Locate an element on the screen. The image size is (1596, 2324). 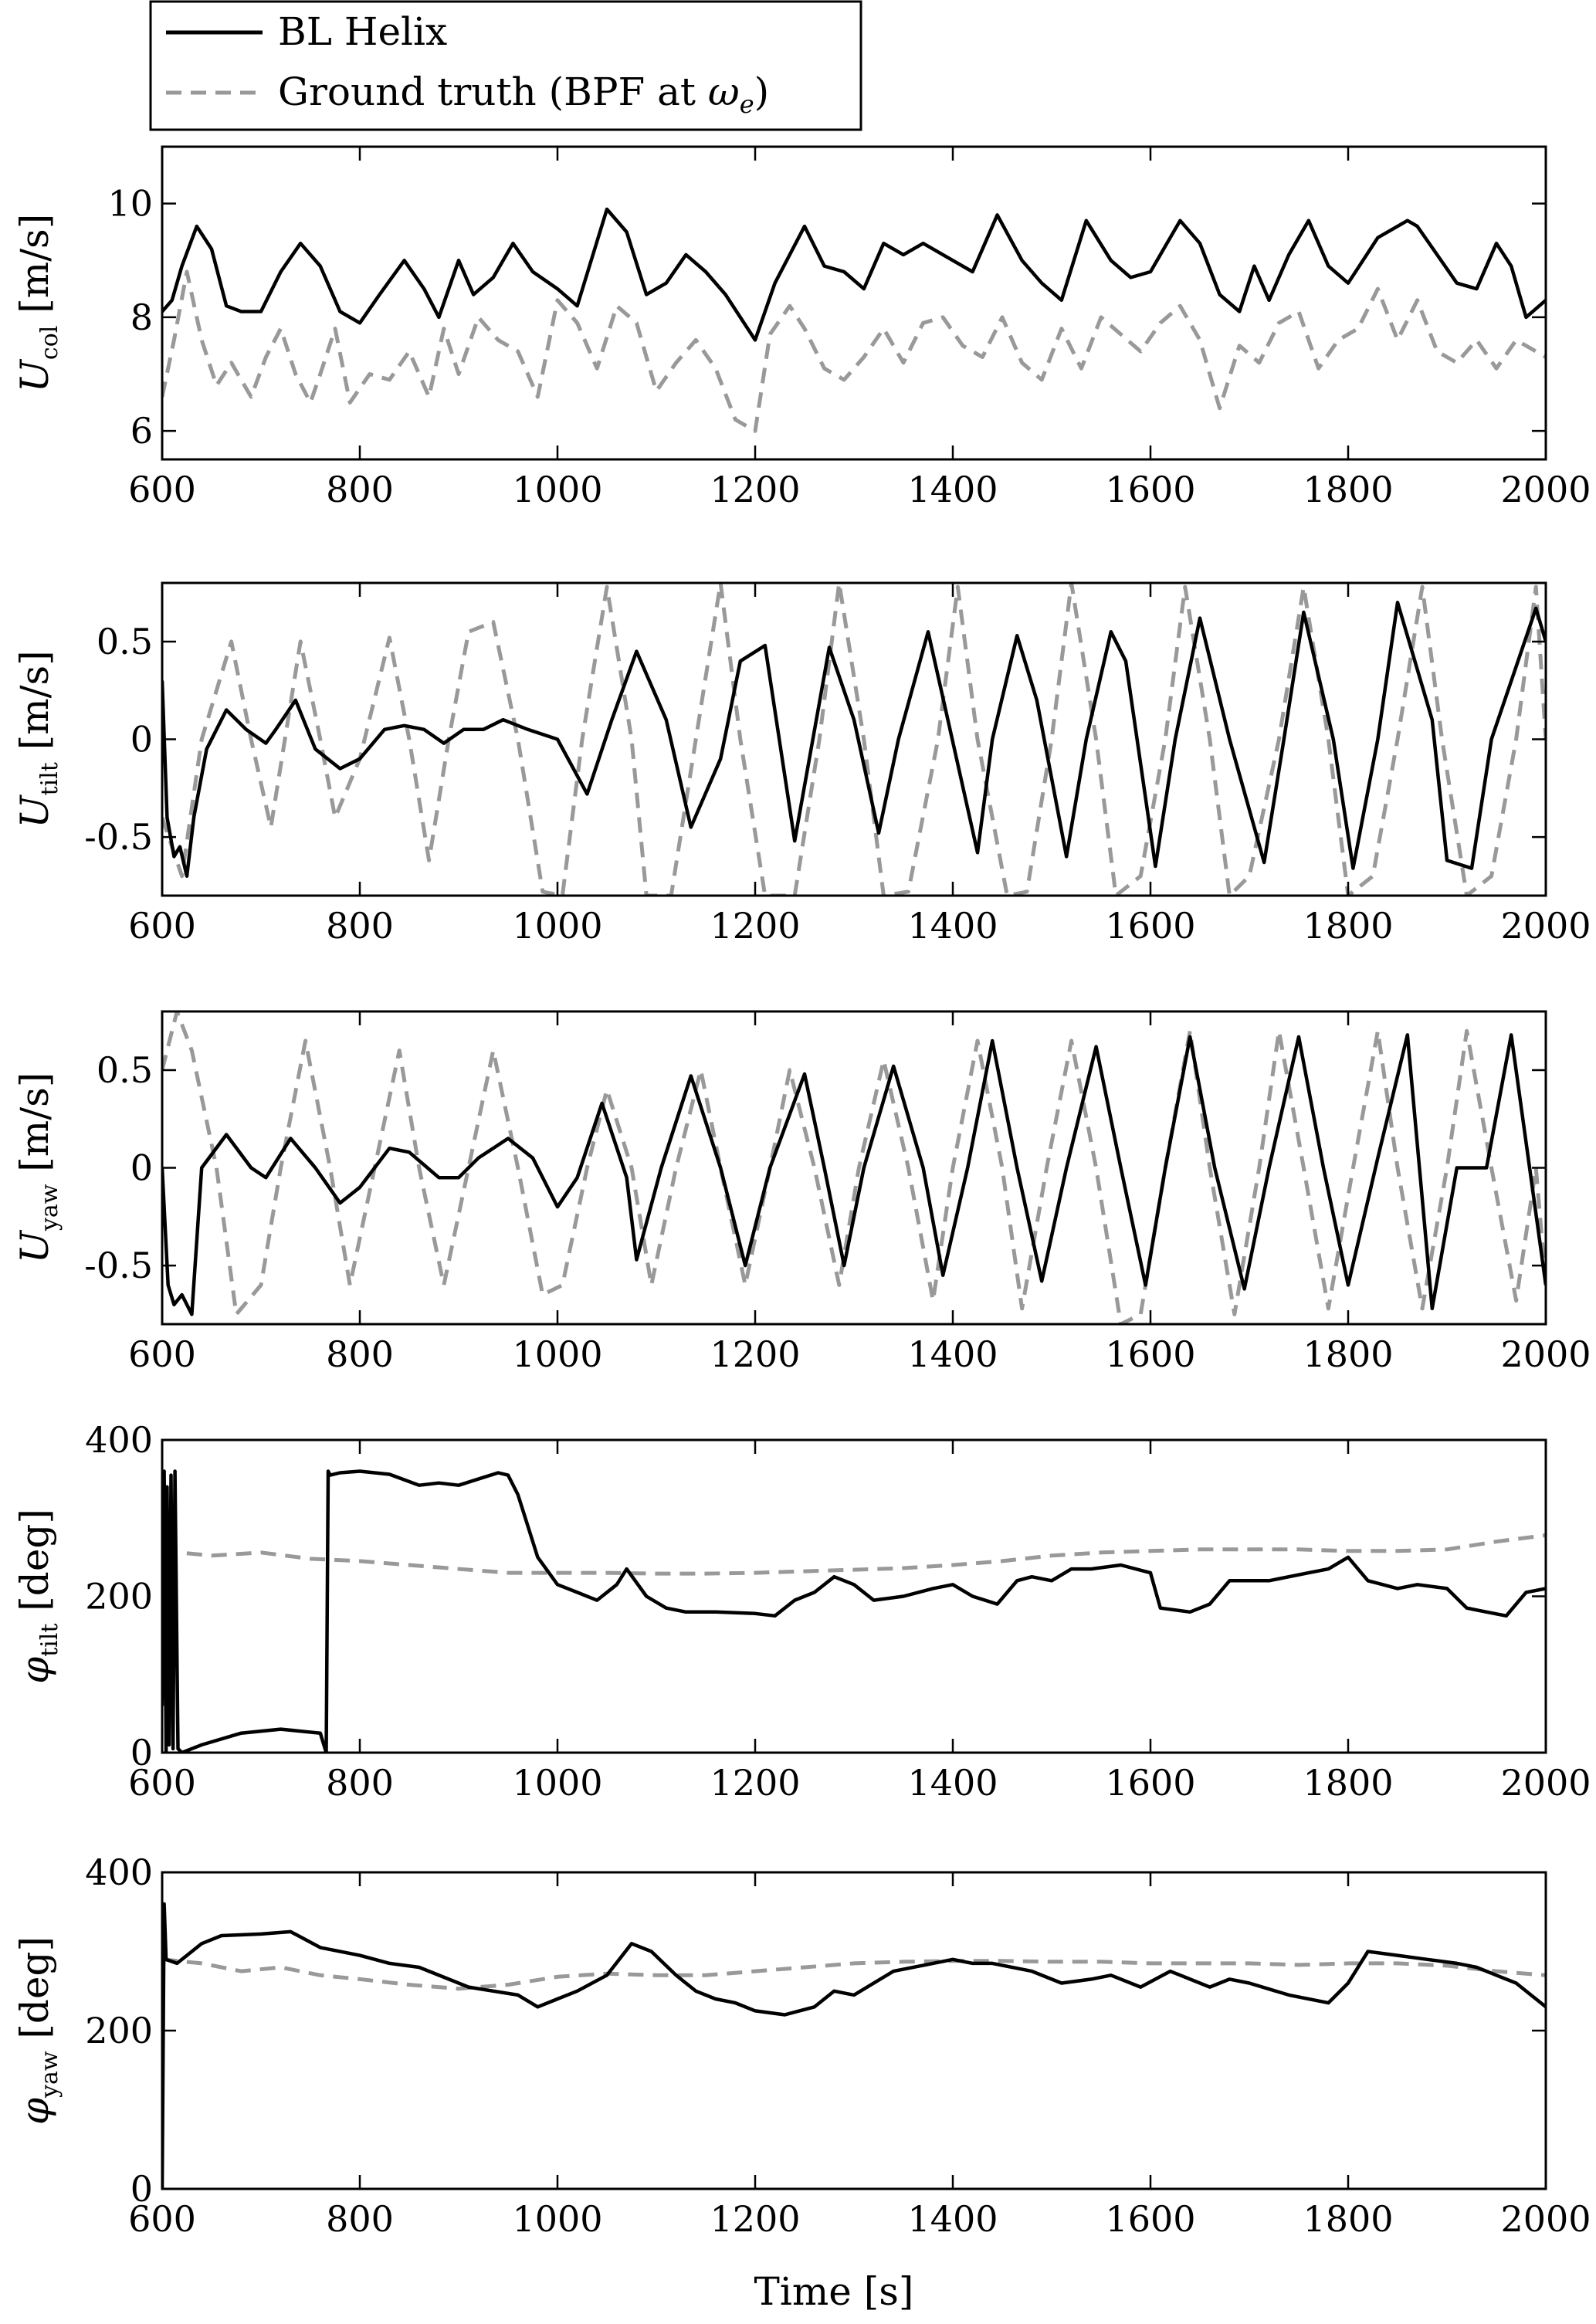
plot-frame-u-col is located at coordinates (854, 303).